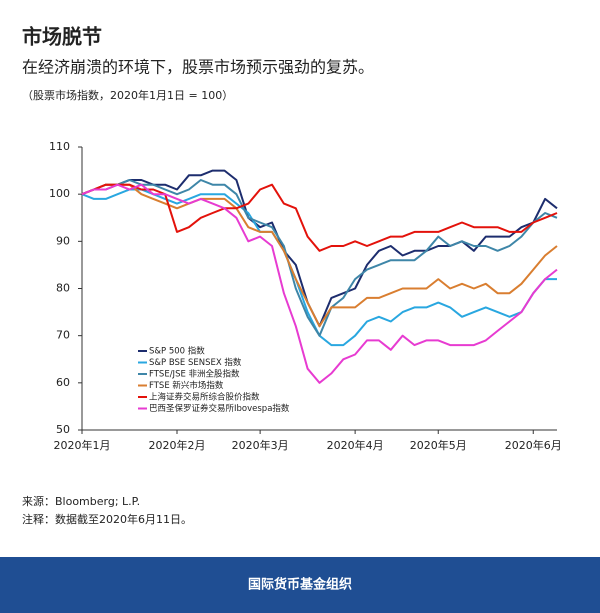 The height and width of the screenshot is (613, 600). What do you see at coordinates (198, 67) in the screenshot?
I see `chart-subtitle: 在经济崩溃的环境下，股票市场预示强劲的复苏。` at bounding box center [198, 67].